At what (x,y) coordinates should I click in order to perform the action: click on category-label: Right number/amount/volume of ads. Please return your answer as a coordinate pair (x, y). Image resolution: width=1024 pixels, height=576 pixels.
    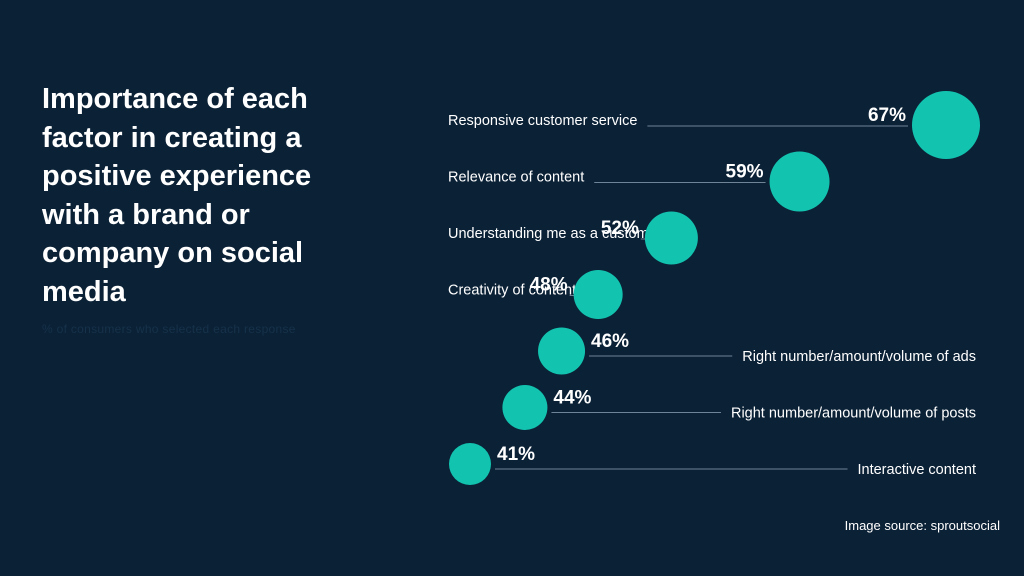
    Looking at the image, I should click on (859, 357).